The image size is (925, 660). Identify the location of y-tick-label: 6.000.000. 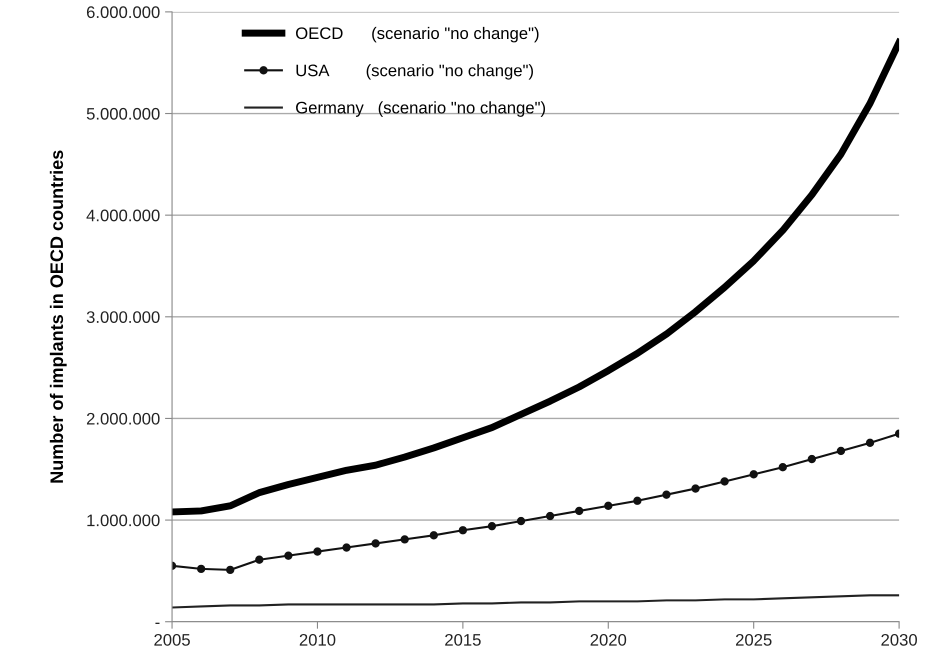
(123, 12).